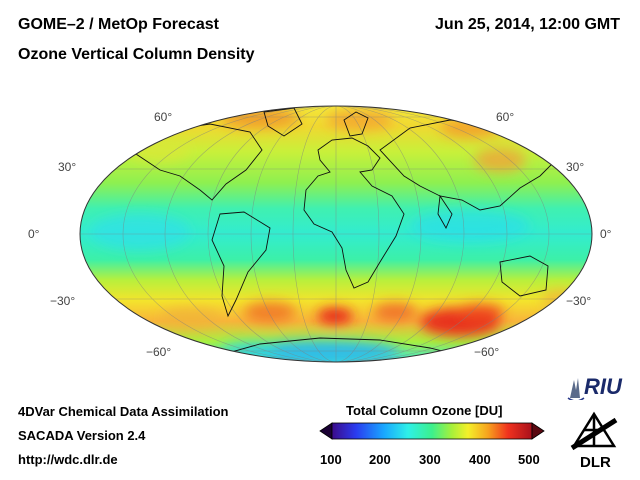  Describe the element at coordinates (424, 410) in the screenshot. I see `colorbar-title: Total Column Ozone [DU]` at that location.